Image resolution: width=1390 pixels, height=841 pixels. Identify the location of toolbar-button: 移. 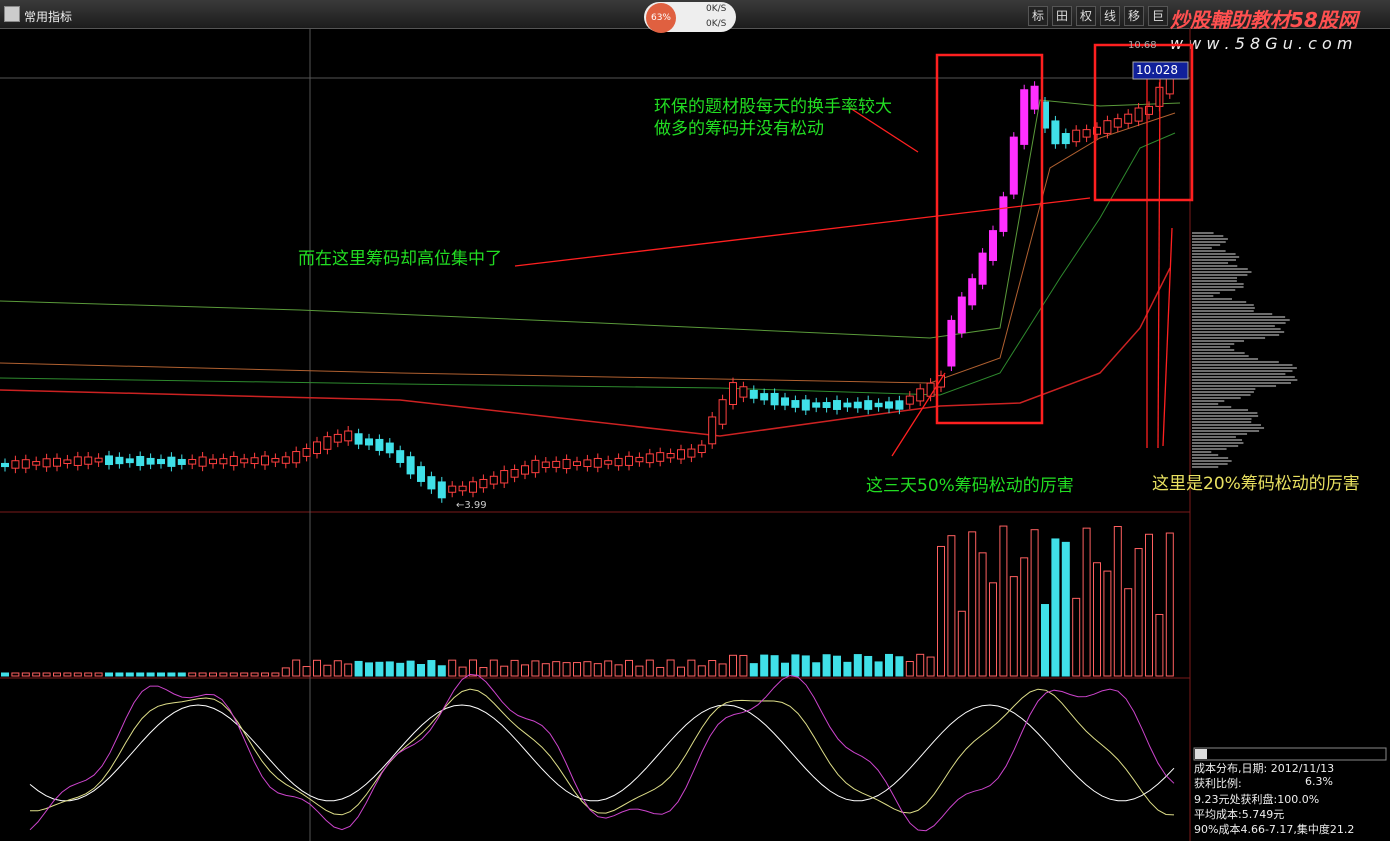
(1134, 16).